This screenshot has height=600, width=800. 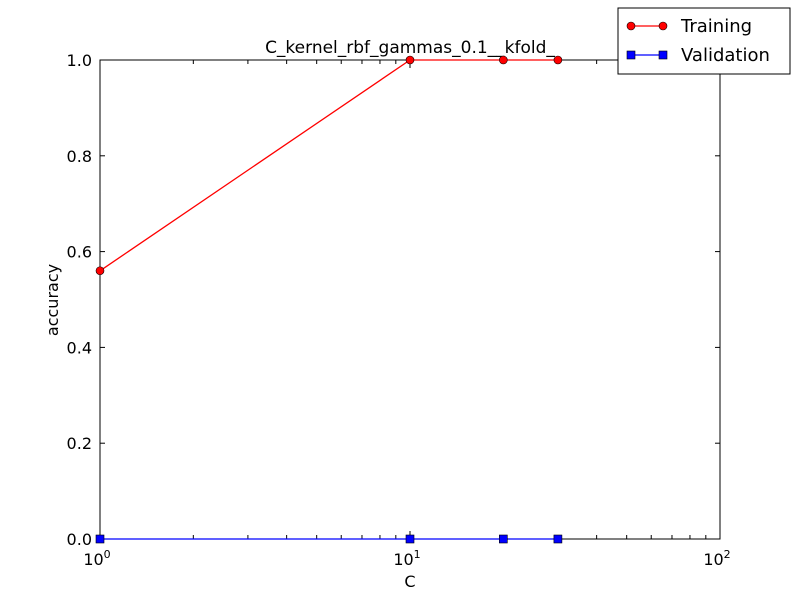 I want to click on chart-title: C_kernel_rbf_gammas_0.1__kfold_, so click(x=410, y=48).